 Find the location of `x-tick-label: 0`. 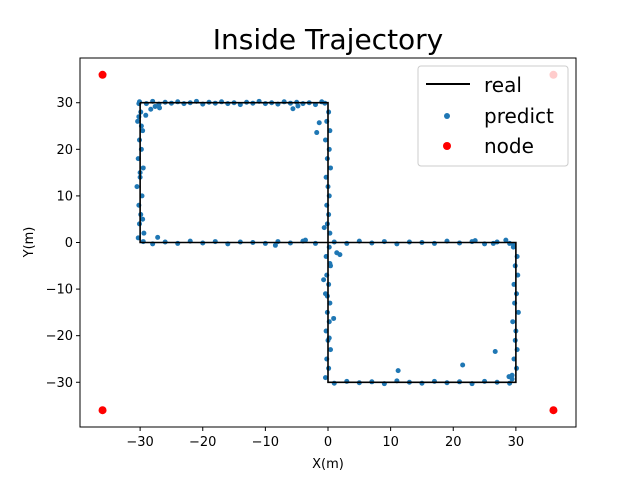

x-tick-label: 0 is located at coordinates (328, 442).